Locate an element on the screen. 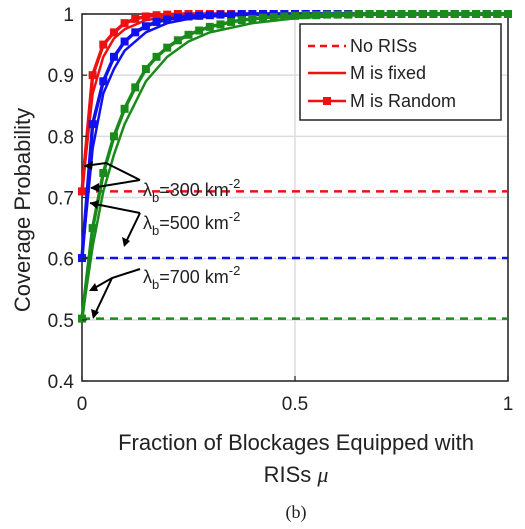  annotation-500: λb=500 km-2 is located at coordinates (191, 223).